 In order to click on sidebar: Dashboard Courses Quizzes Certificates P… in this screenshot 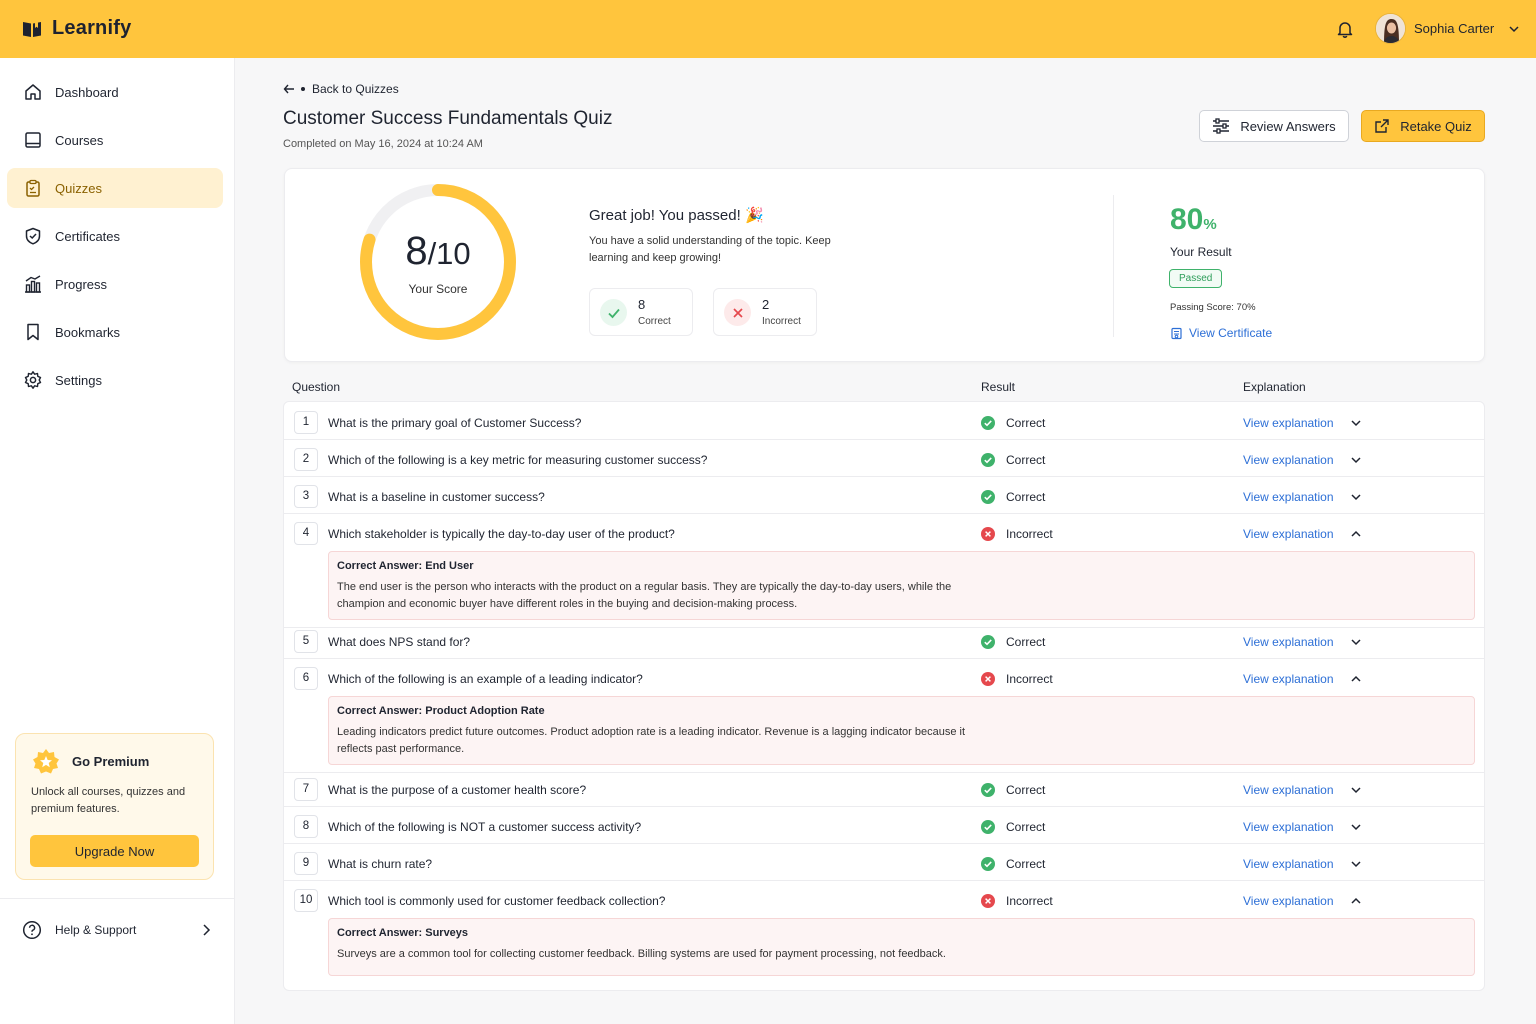, I will do `click(117, 541)`.